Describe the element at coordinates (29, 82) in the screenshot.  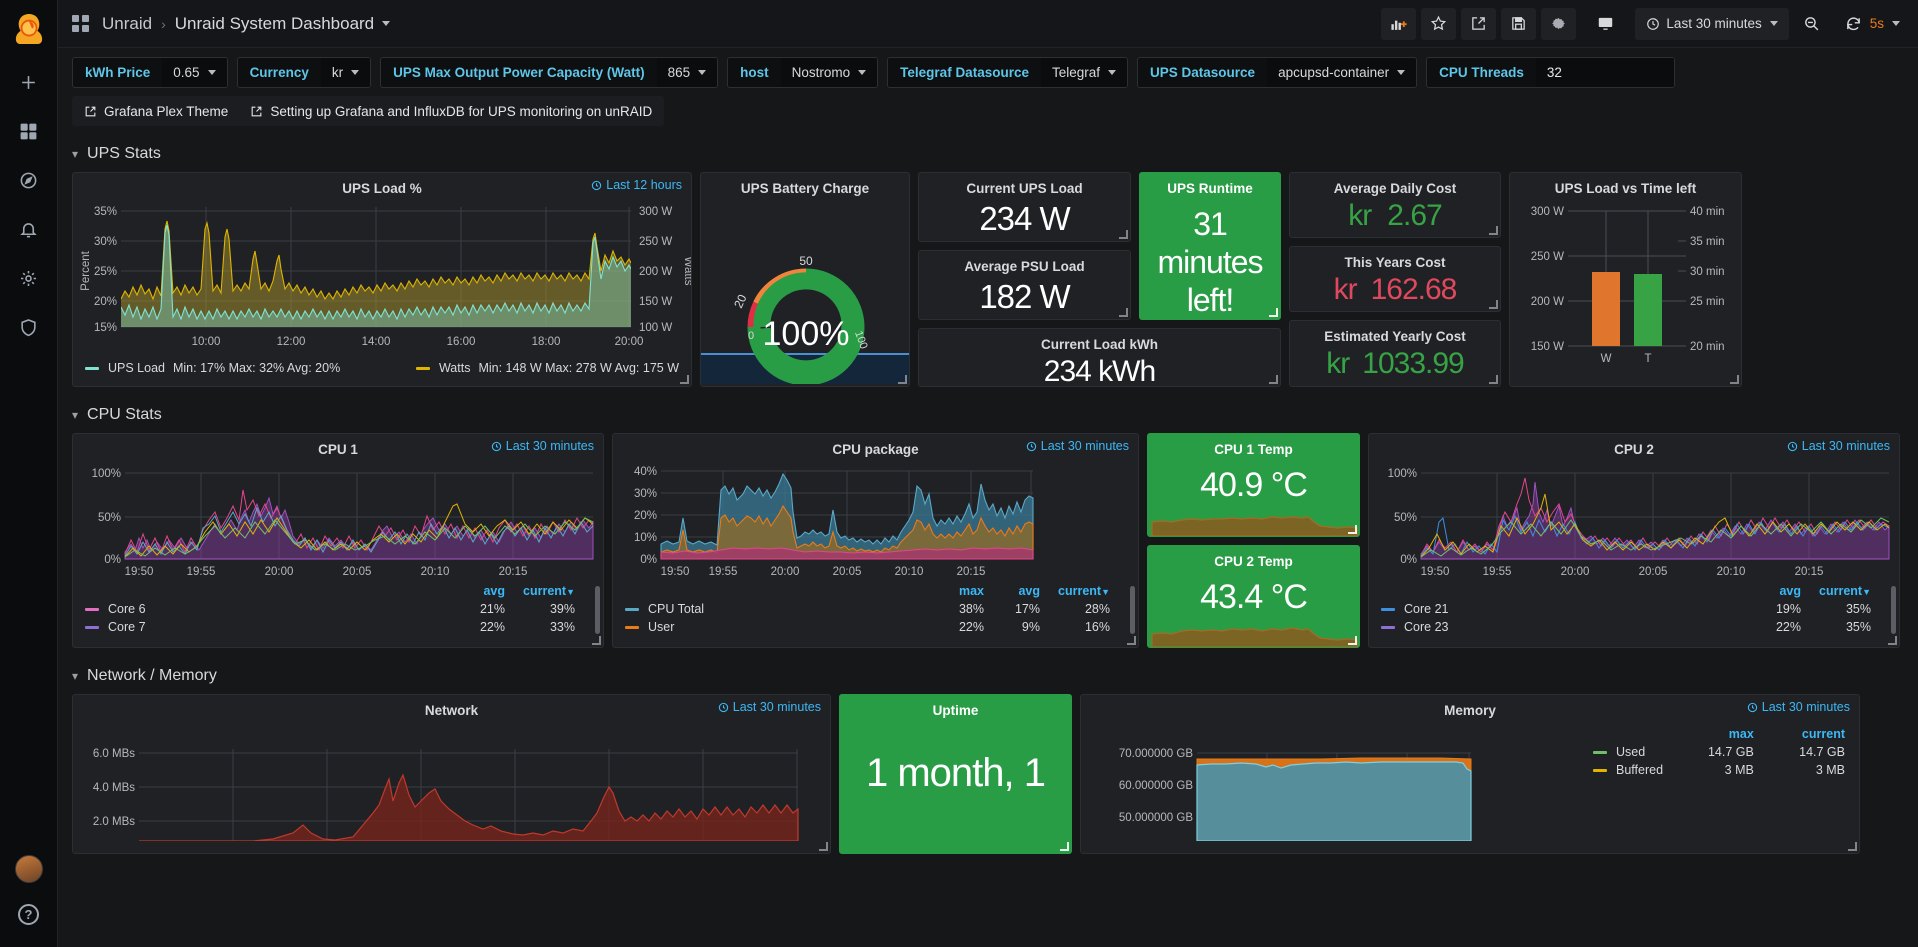
I see `sidebar-item-create` at that location.